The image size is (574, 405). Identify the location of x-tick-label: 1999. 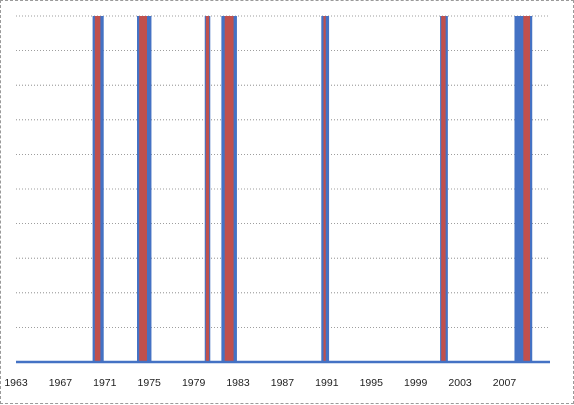
(416, 383).